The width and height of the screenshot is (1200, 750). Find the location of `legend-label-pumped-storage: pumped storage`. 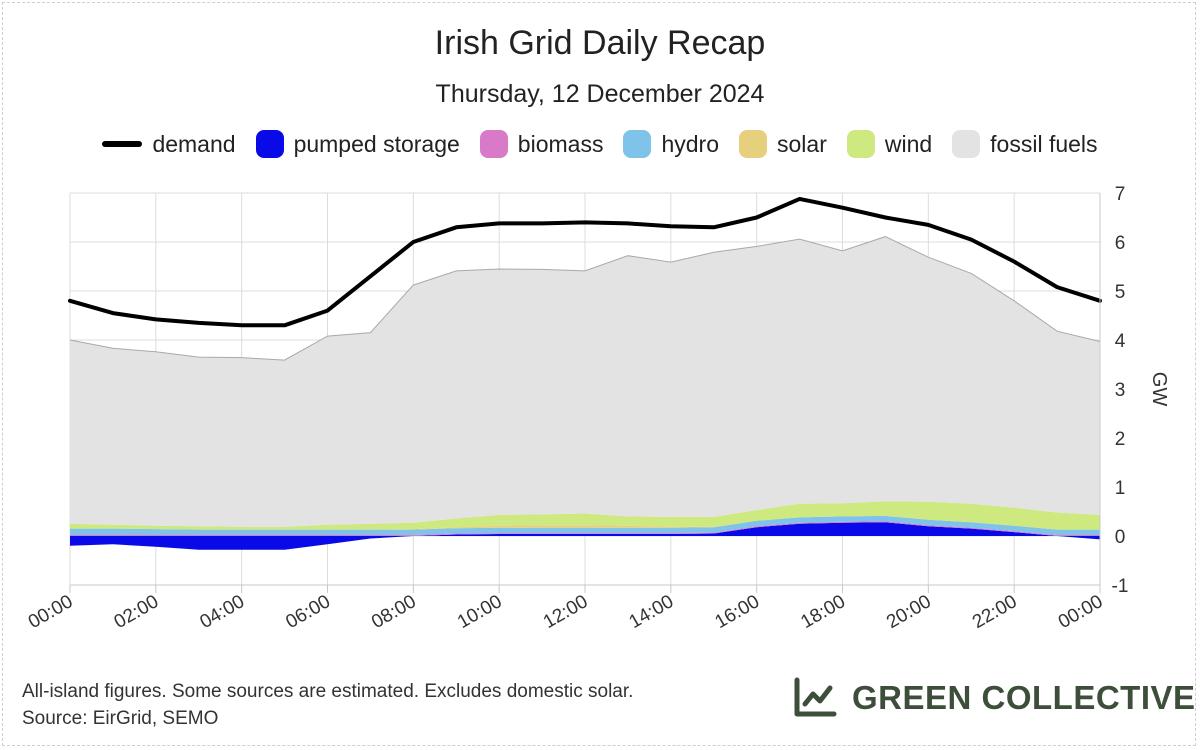

legend-label-pumped-storage: pumped storage is located at coordinates (376, 143).